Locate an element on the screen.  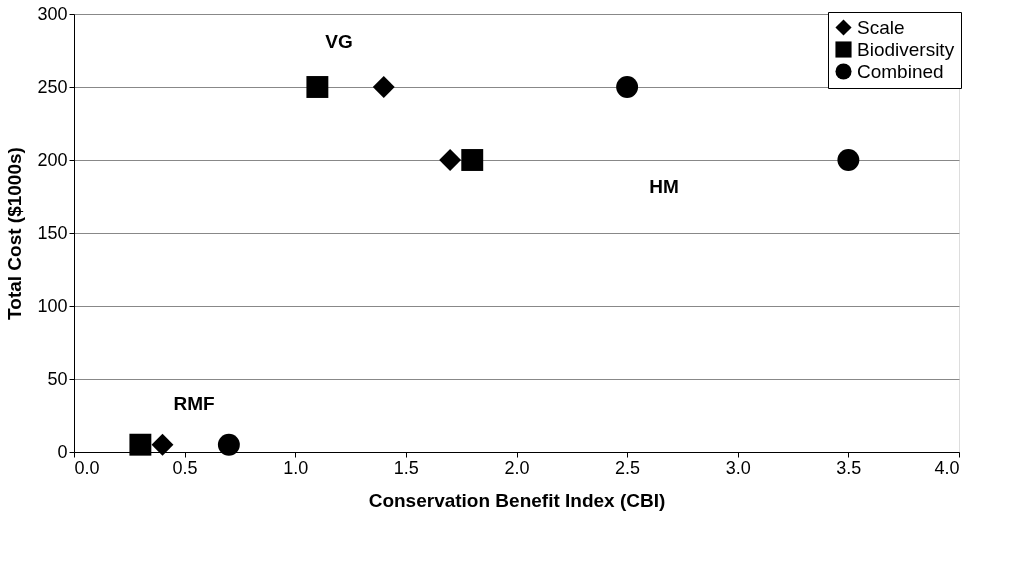
x-axis-title: Conservation Benefit Index (CBI) is located at coordinates (517, 500).